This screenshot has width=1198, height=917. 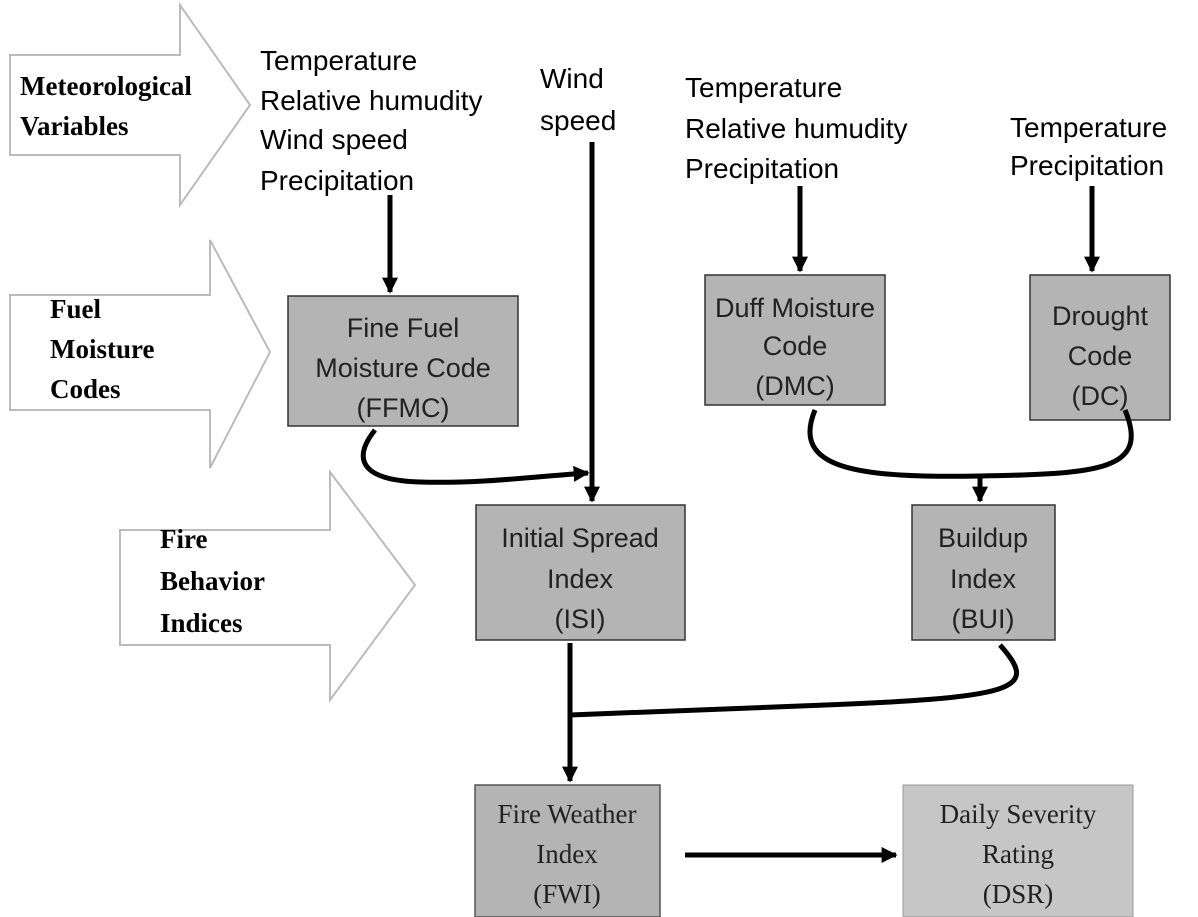 What do you see at coordinates (106, 86) in the screenshot?
I see `category-label: Meteorological` at bounding box center [106, 86].